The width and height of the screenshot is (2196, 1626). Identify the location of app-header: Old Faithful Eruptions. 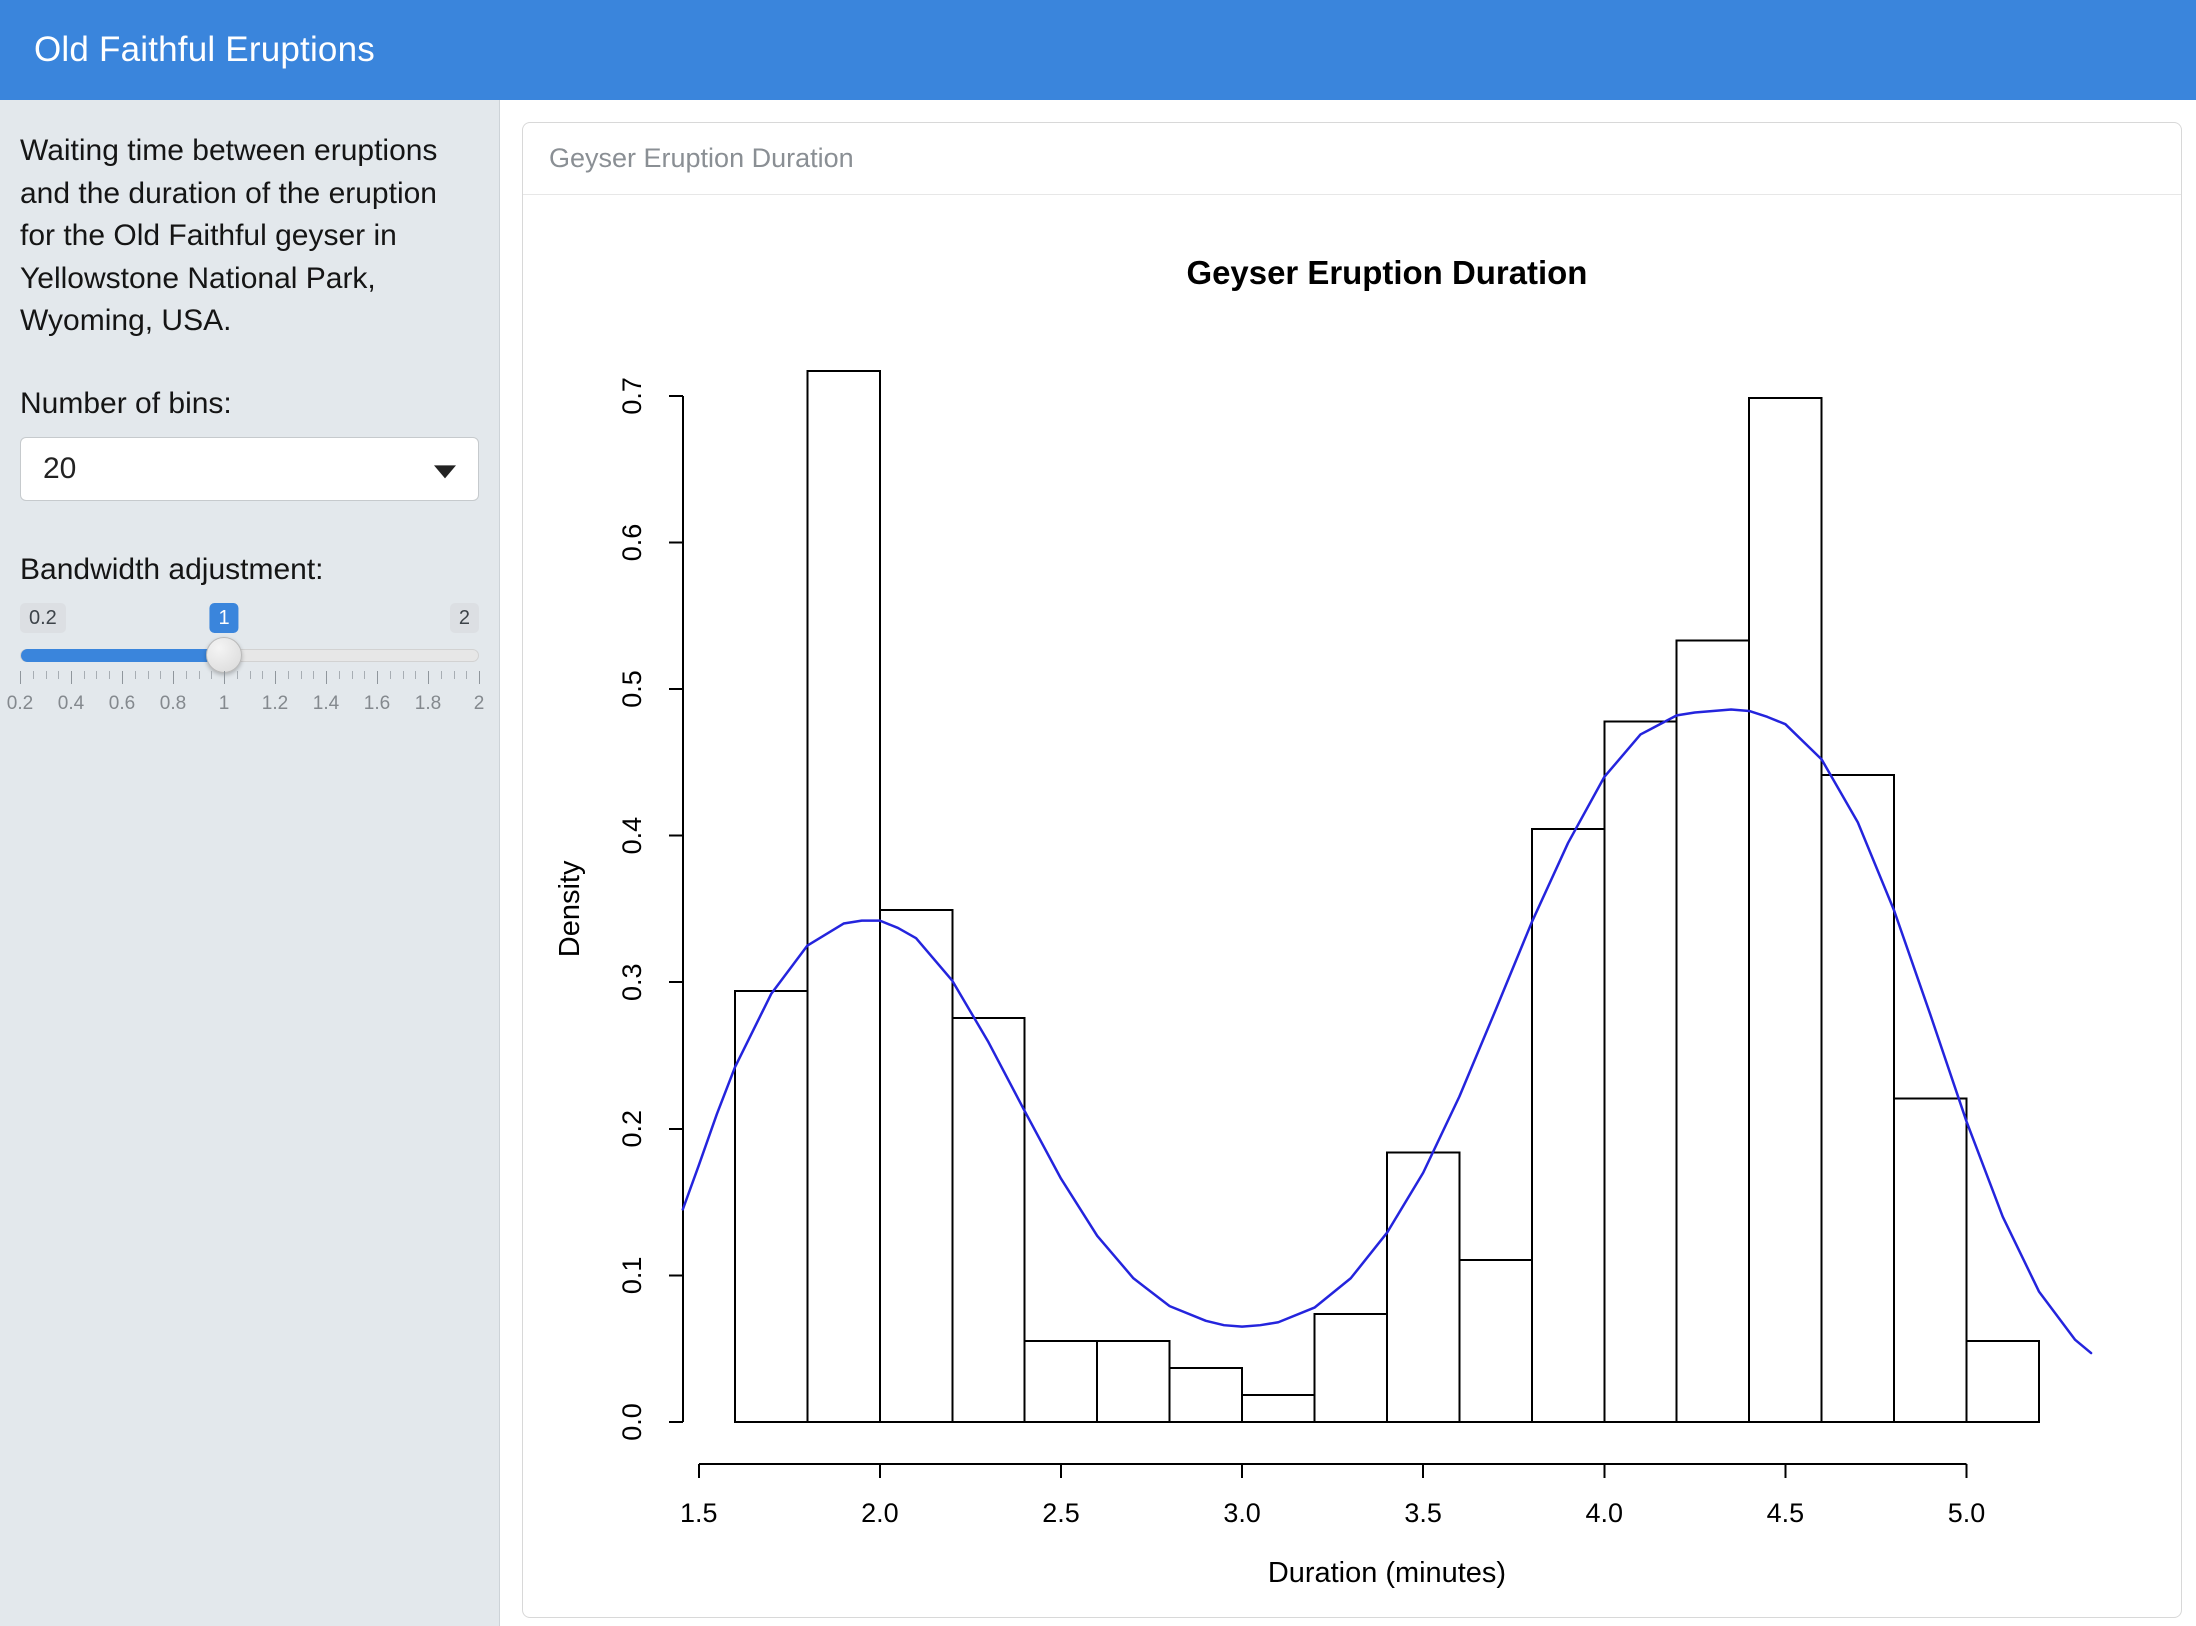
(1098, 50).